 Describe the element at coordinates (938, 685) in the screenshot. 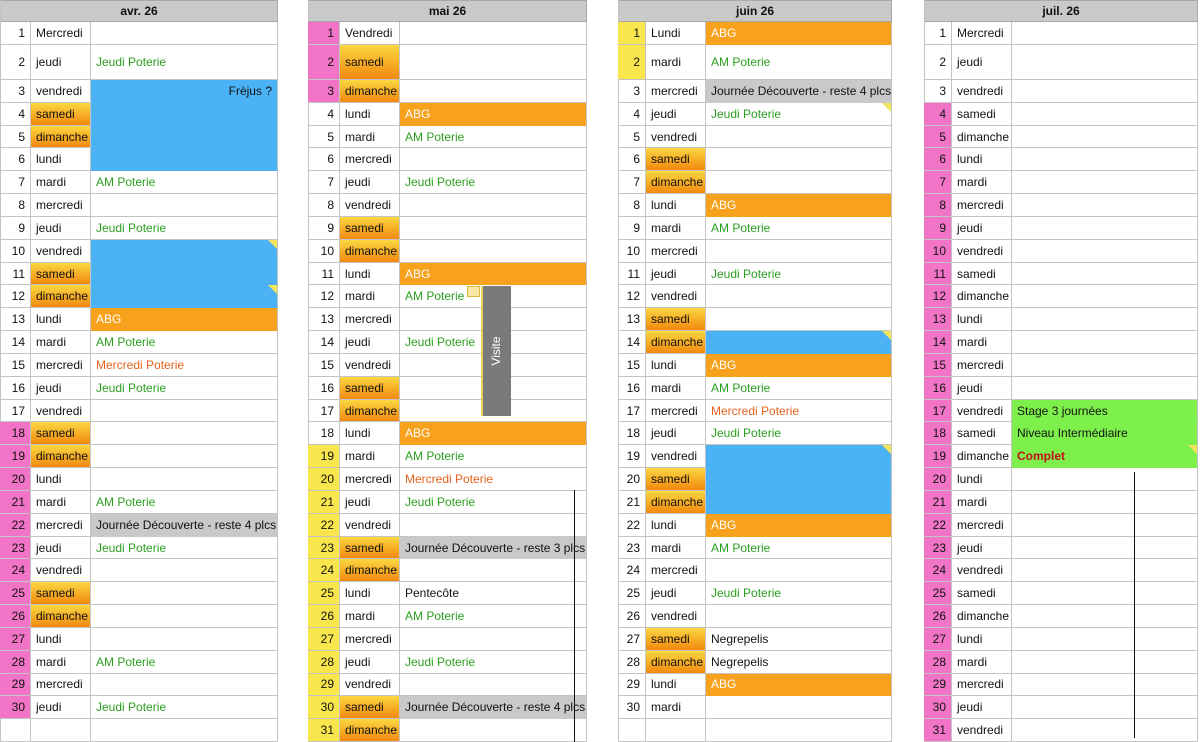

I see `day-number: 29` at that location.